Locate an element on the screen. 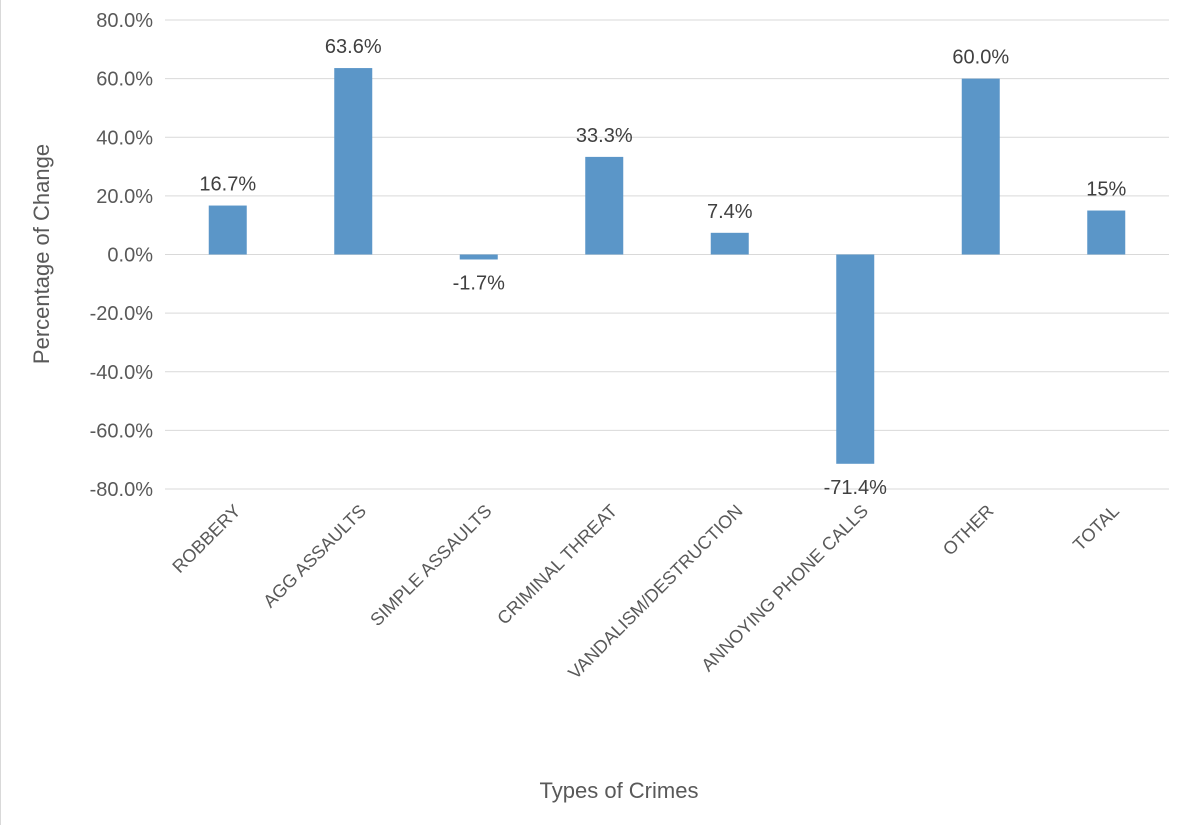  category-label: AGG ASSAULTS is located at coordinates (314, 556).